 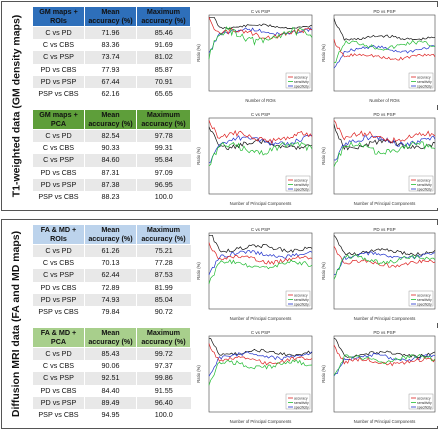 What do you see at coordinates (111, 378) in the screenshot?
I see `table-row: C vs PSP 92.51 99.86` at bounding box center [111, 378].